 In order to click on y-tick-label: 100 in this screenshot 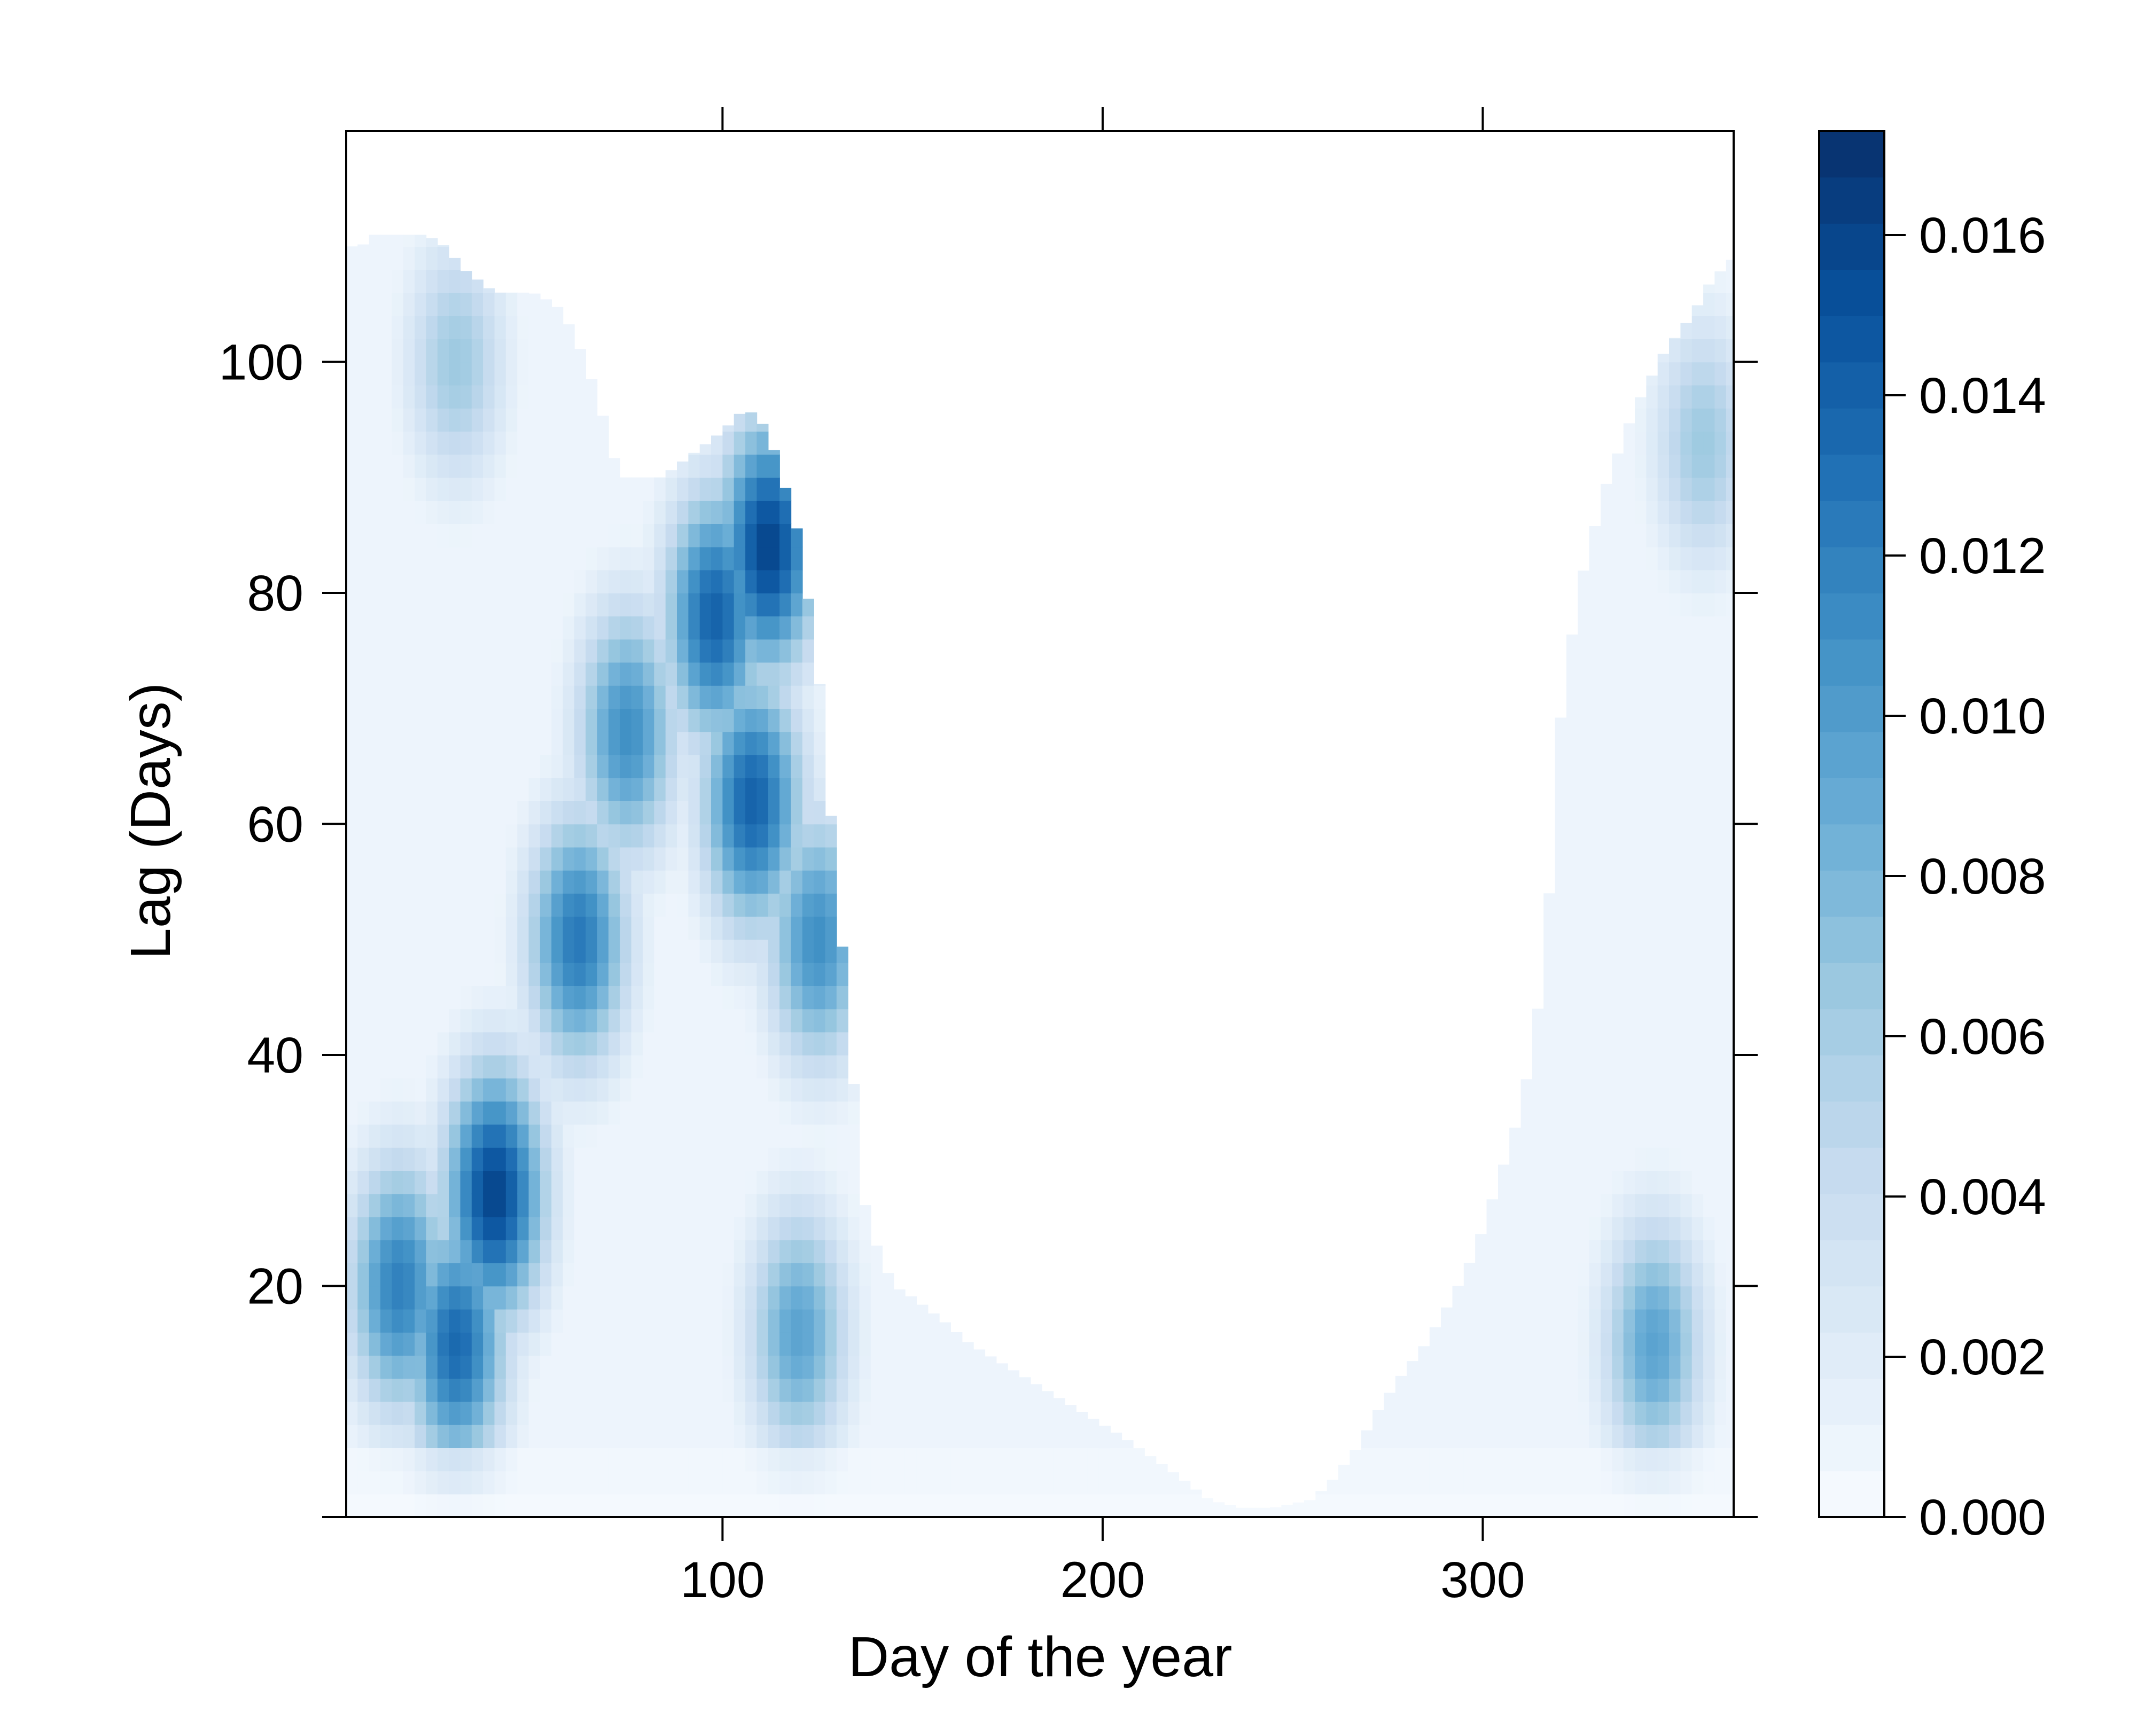, I will do `click(261, 363)`.